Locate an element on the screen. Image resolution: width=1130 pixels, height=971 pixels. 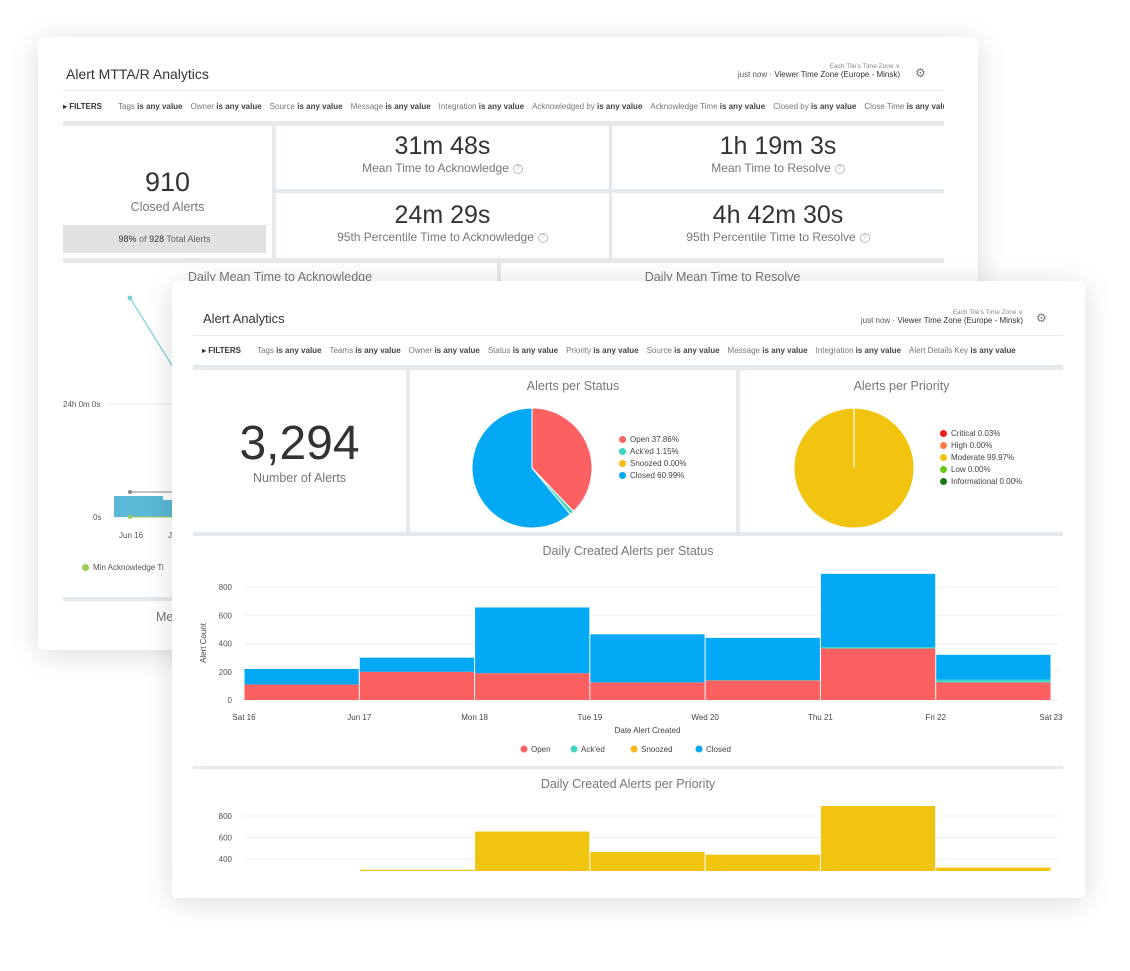
metric-tile: 31m 48s Mean Time to Acknowledge? is located at coordinates (442, 157).